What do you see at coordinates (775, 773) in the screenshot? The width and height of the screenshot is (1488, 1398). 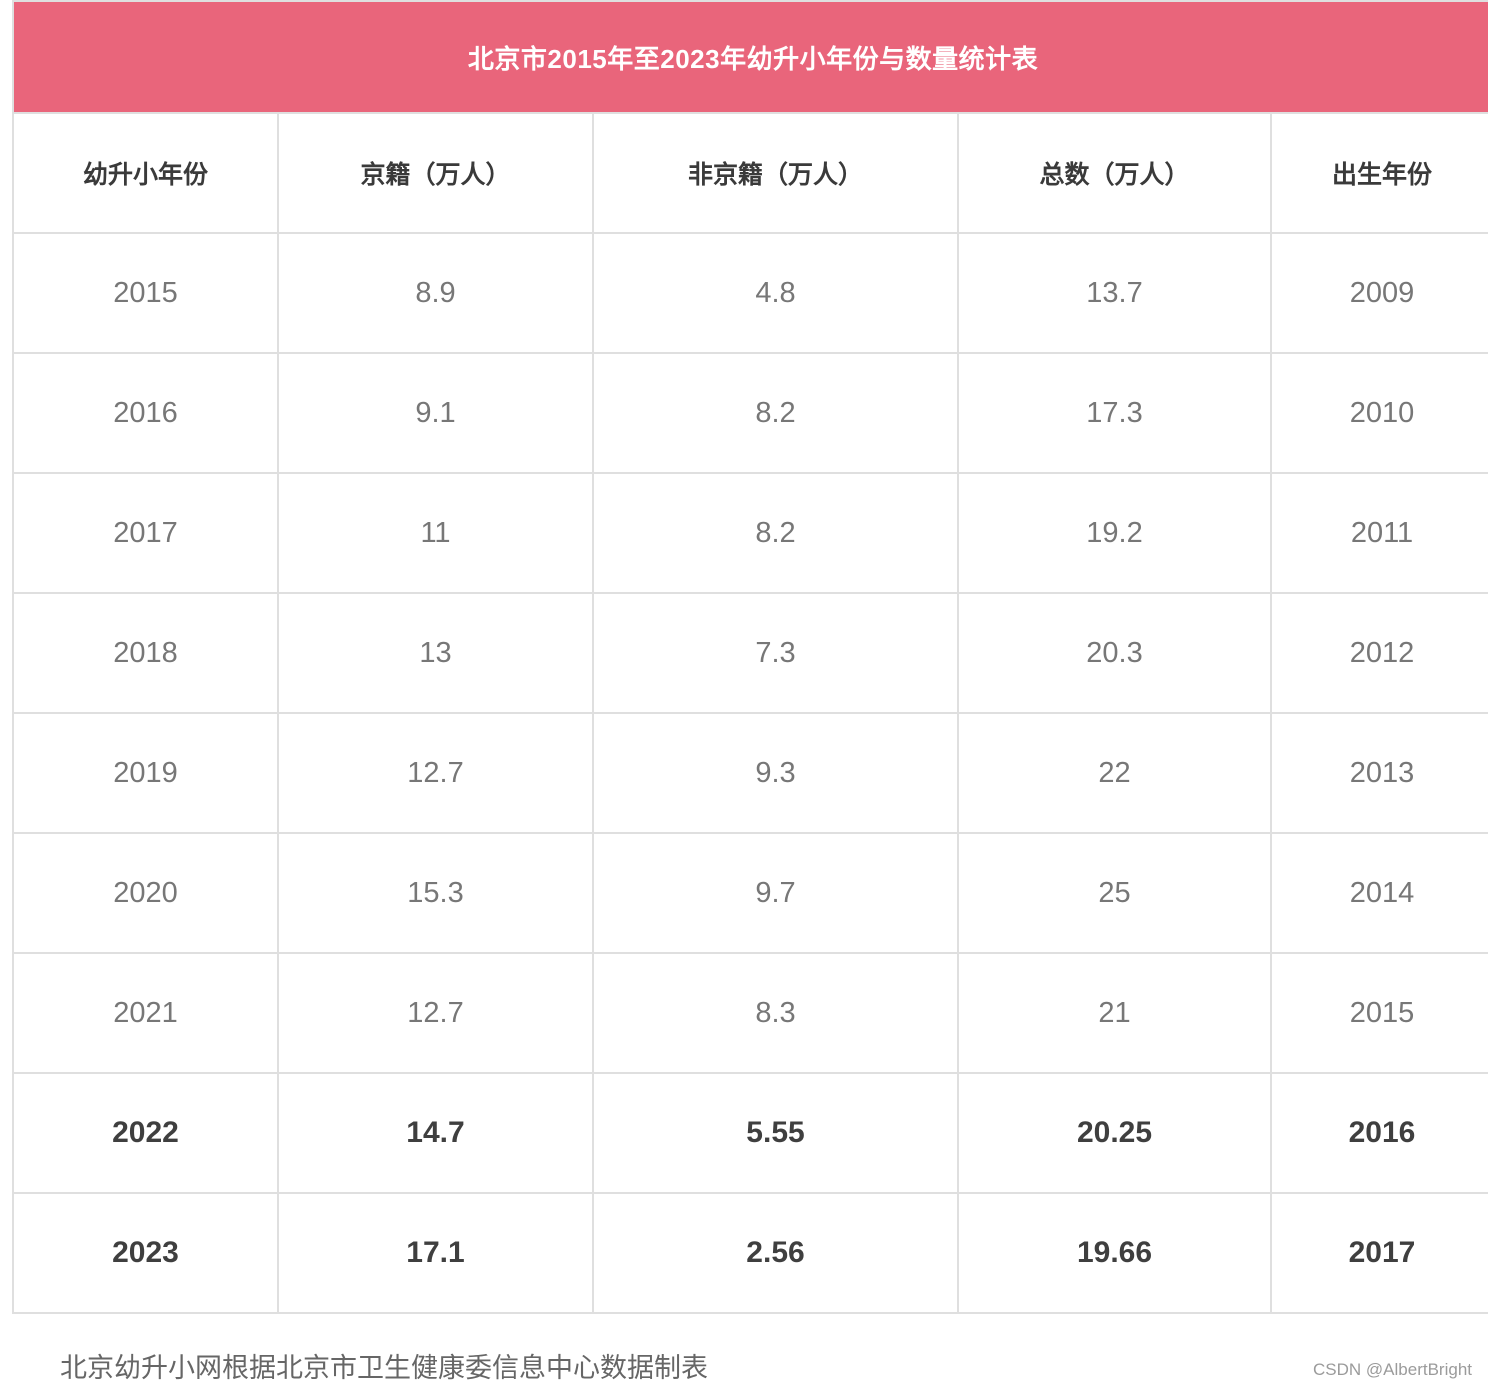 I see `cell-r4-c2: 9.3` at bounding box center [775, 773].